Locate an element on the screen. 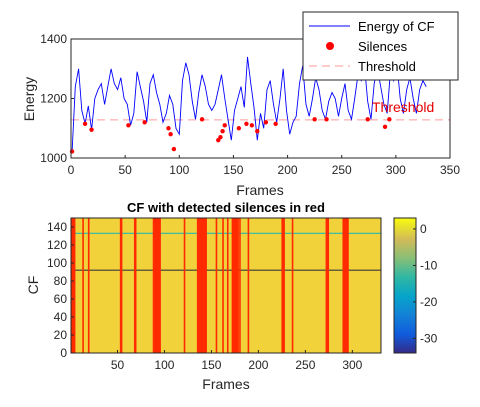  legend-marker-silences is located at coordinates (330, 46).